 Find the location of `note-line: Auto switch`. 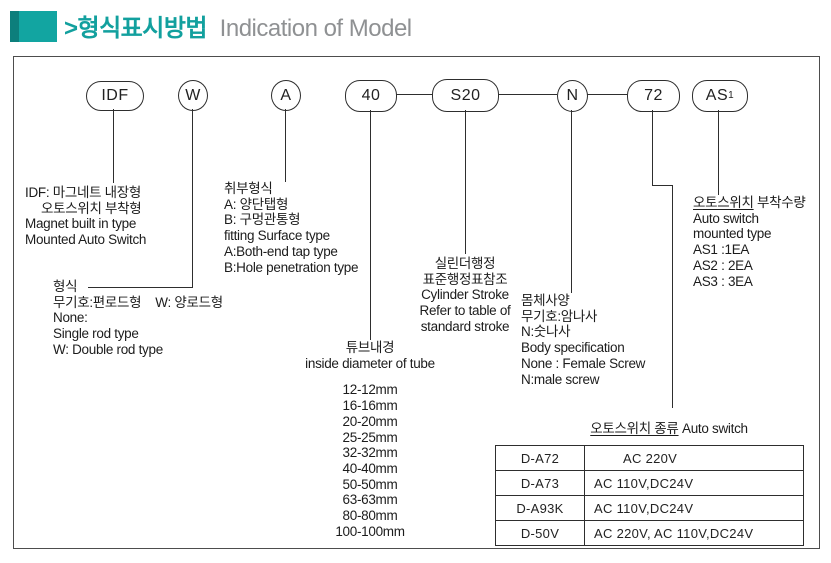

note-line: Auto switch is located at coordinates (726, 218).